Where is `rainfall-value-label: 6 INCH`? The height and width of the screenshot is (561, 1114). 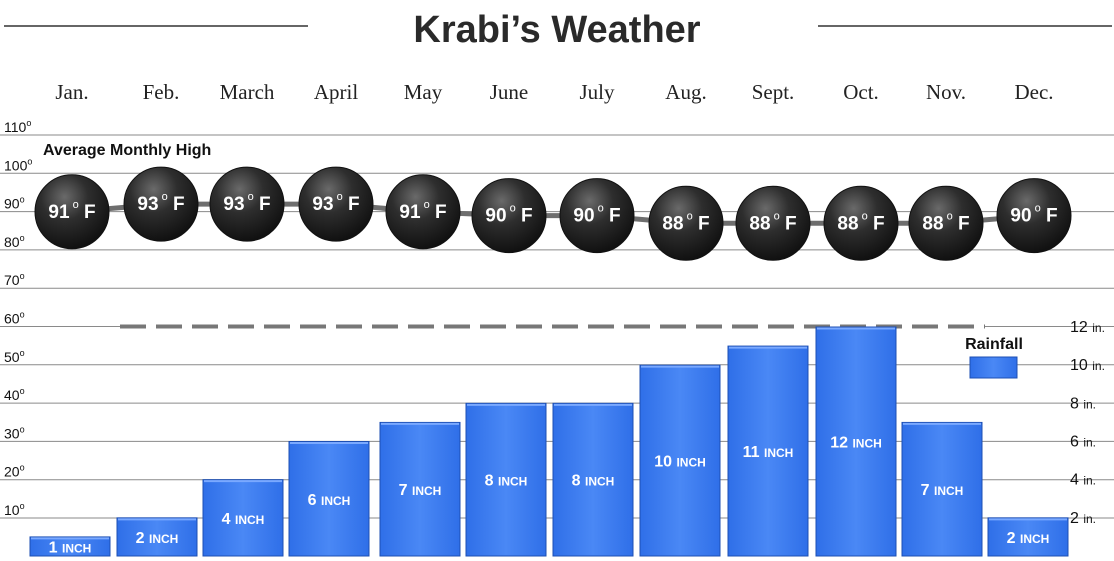 rainfall-value-label: 6 INCH is located at coordinates (329, 500).